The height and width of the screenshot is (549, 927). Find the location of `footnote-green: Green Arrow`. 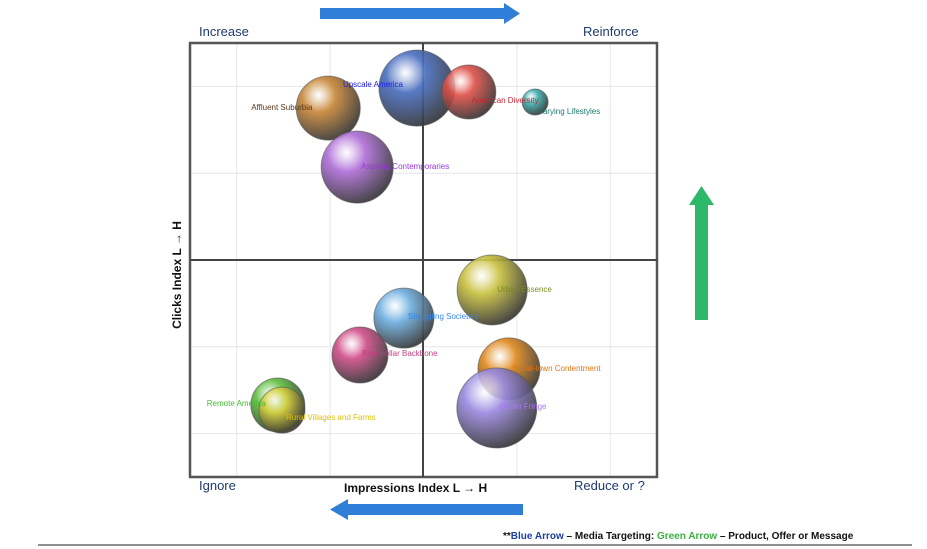

footnote-green: Green Arrow is located at coordinates (687, 536).